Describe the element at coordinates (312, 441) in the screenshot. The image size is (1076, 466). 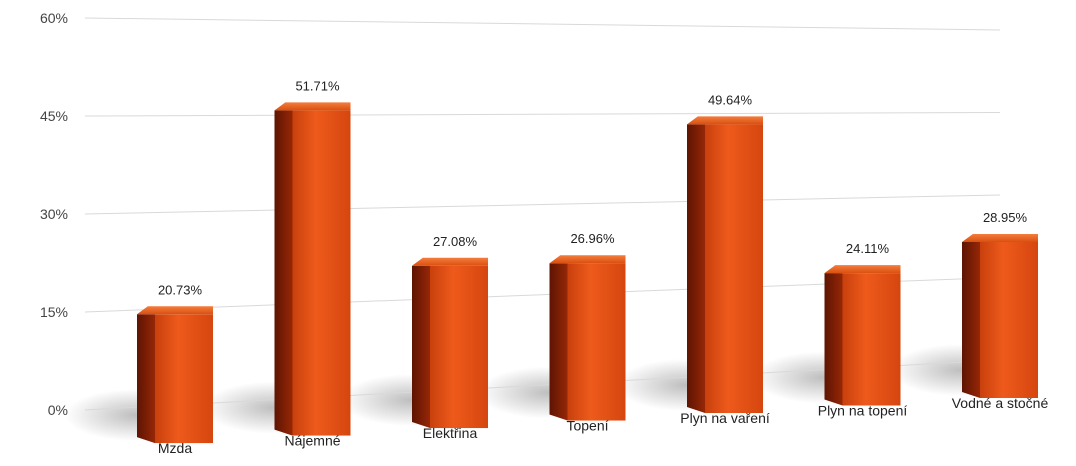
I see `x-tick-label: Nájemné` at that location.